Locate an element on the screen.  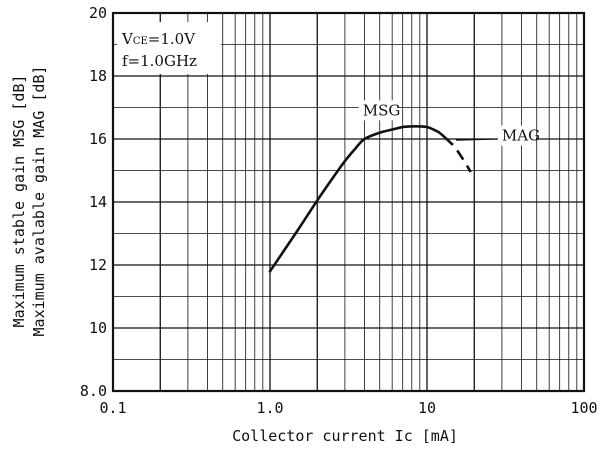
y-tick-label: 14 is located at coordinates (98, 202).